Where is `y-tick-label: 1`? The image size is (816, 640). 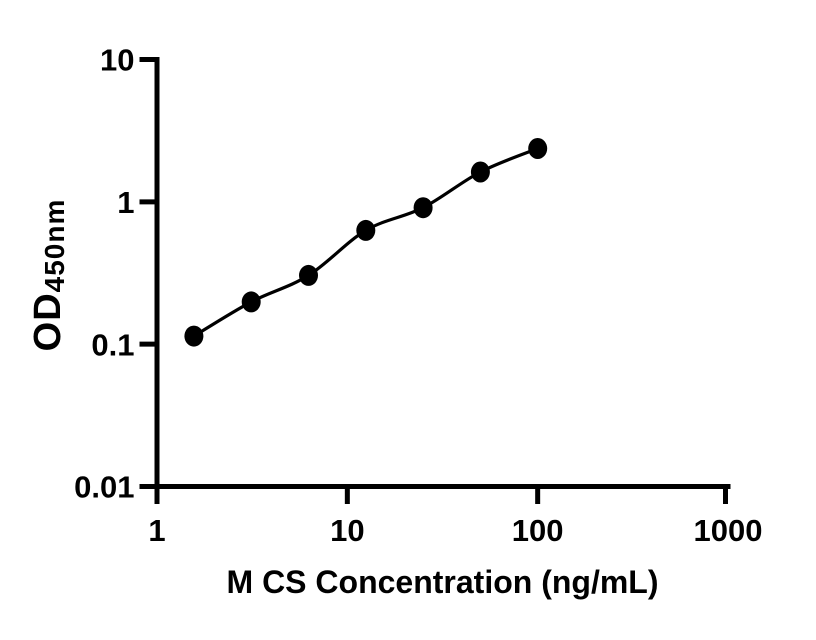 y-tick-label: 1 is located at coordinates (125, 202).